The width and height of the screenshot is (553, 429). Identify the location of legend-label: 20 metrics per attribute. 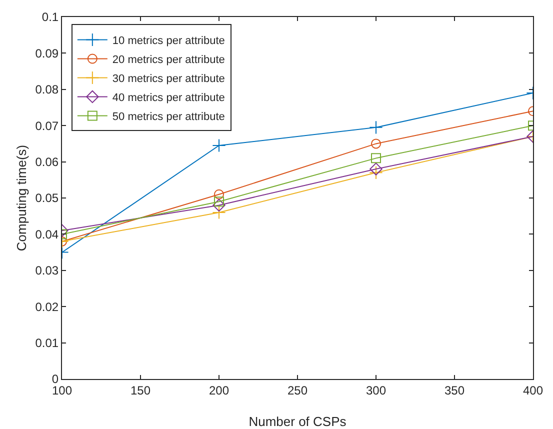
(168, 60).